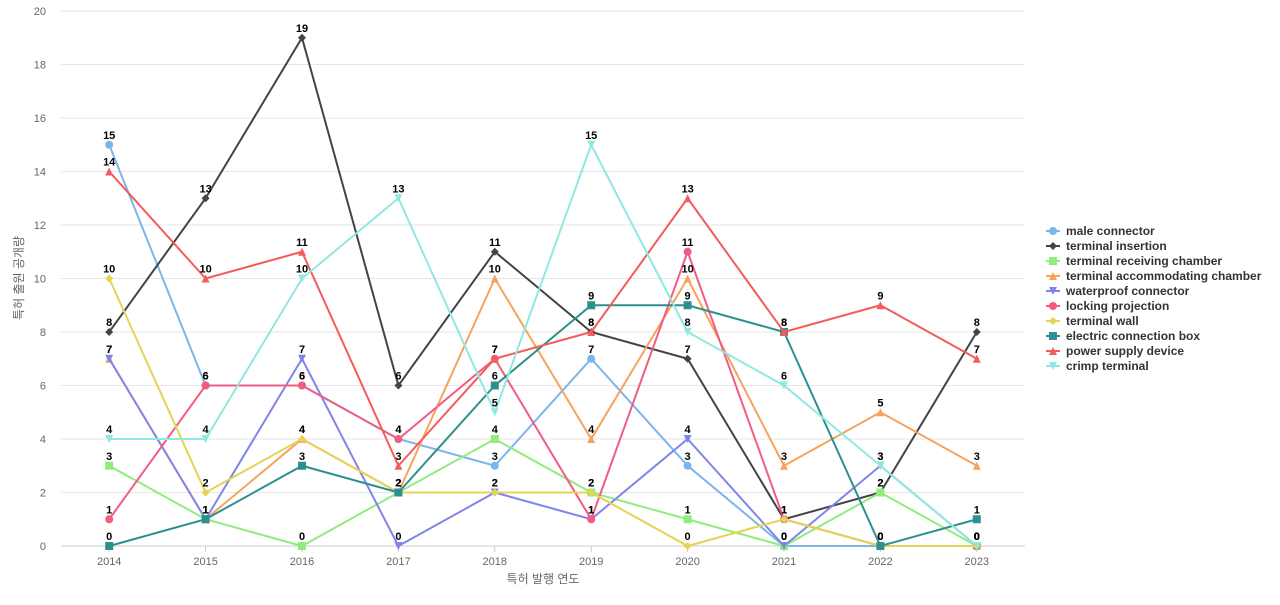  What do you see at coordinates (1118, 291) in the screenshot?
I see `legend-item: waterproof connector` at bounding box center [1118, 291].